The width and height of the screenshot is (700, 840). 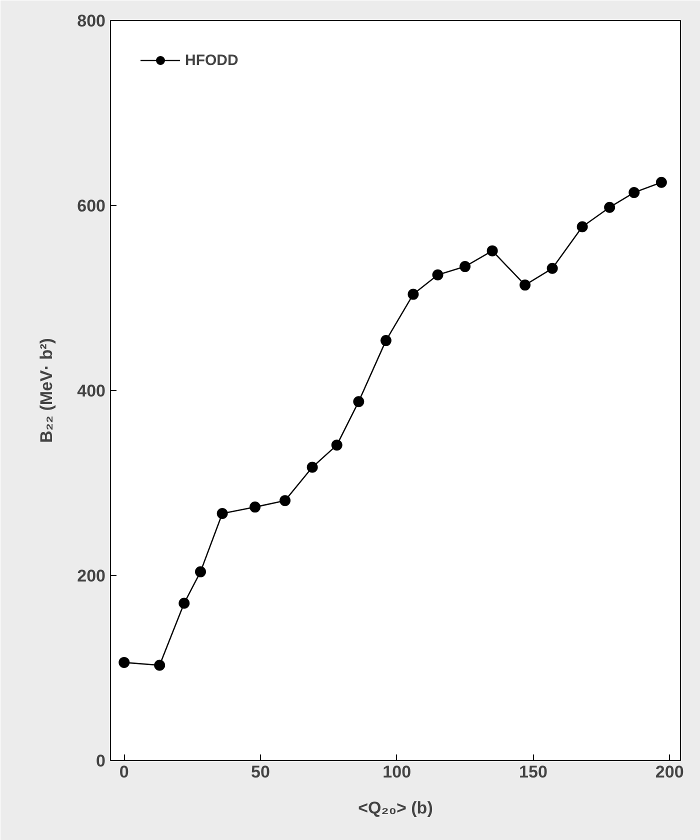 I want to click on x-tick-label: 100, so click(x=397, y=772).